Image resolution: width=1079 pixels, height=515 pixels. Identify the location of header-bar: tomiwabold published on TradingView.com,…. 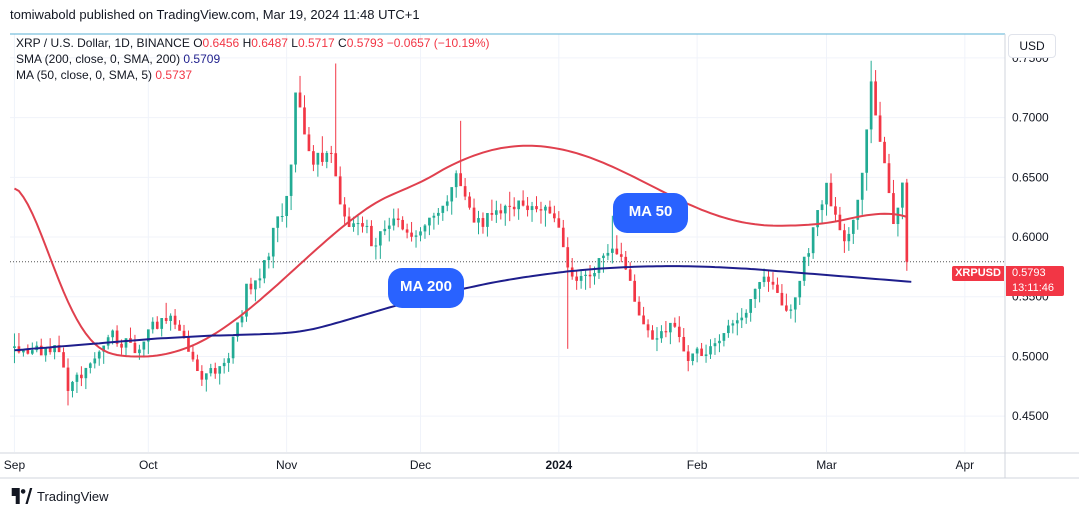
(539, 15).